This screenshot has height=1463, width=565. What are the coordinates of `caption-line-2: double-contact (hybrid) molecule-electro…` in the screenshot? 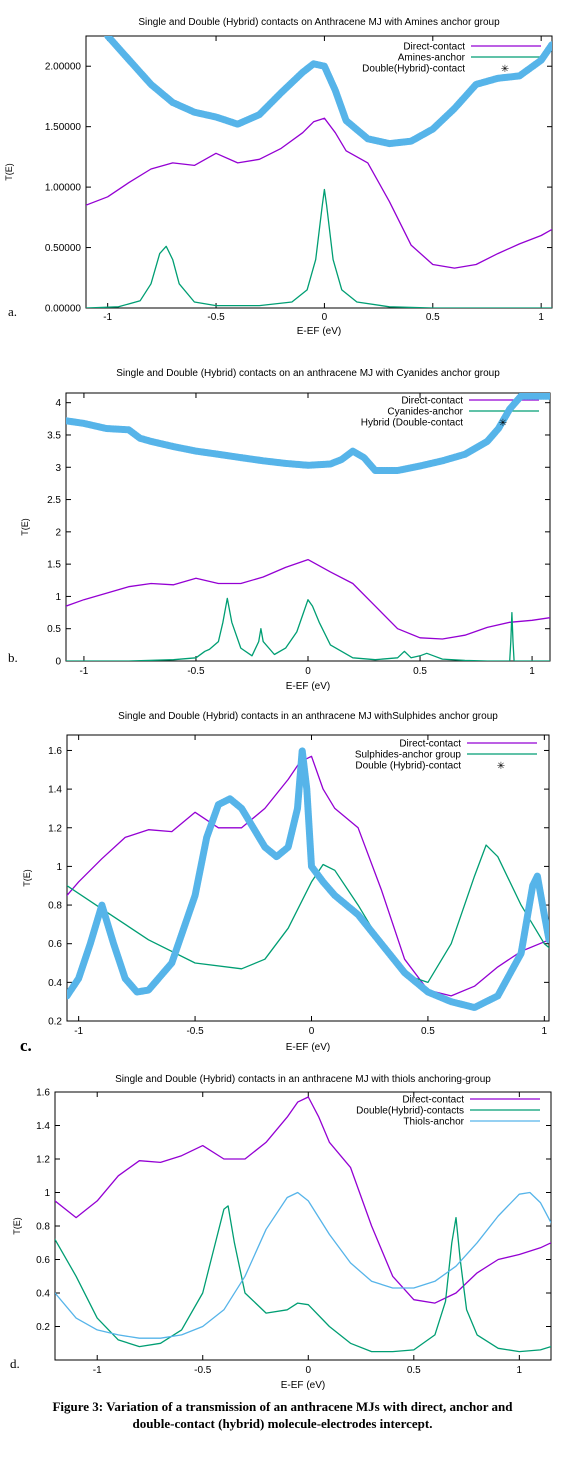 It's located at (282, 1423).